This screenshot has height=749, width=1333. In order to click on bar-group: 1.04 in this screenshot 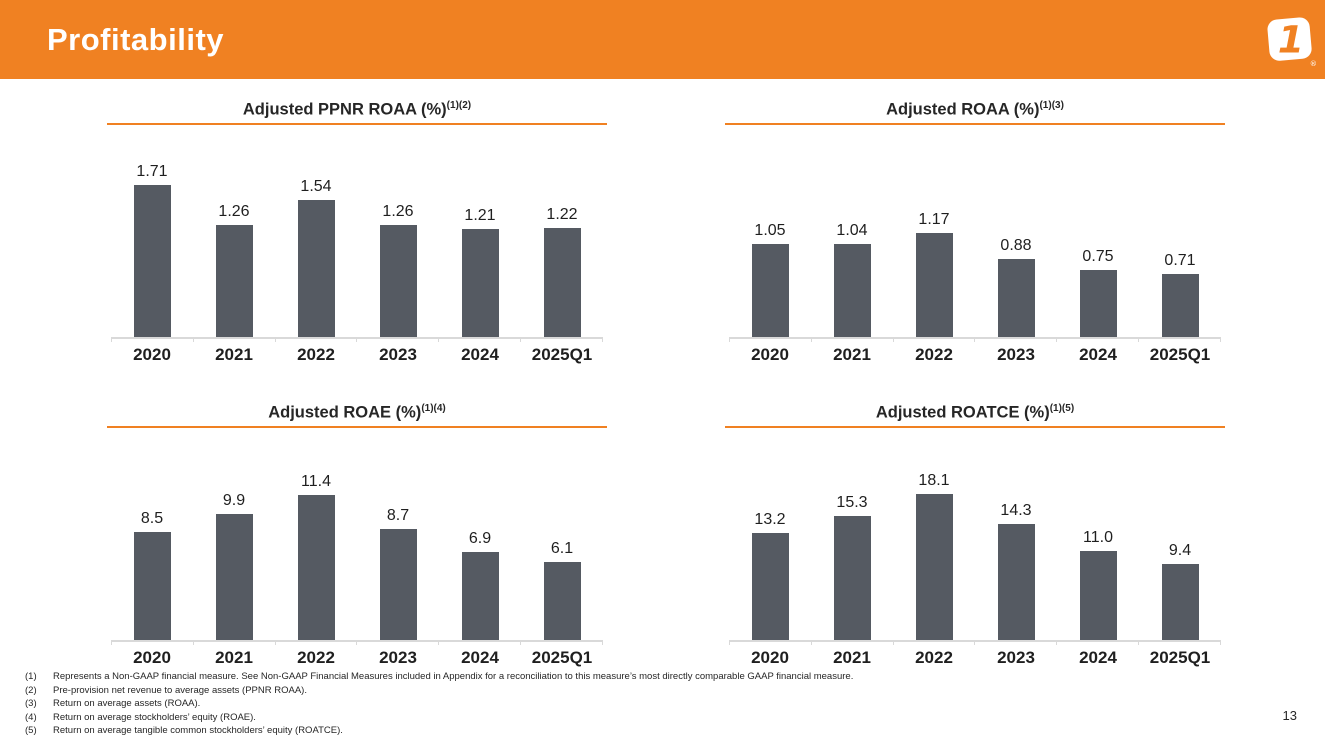, I will do `click(852, 279)`.